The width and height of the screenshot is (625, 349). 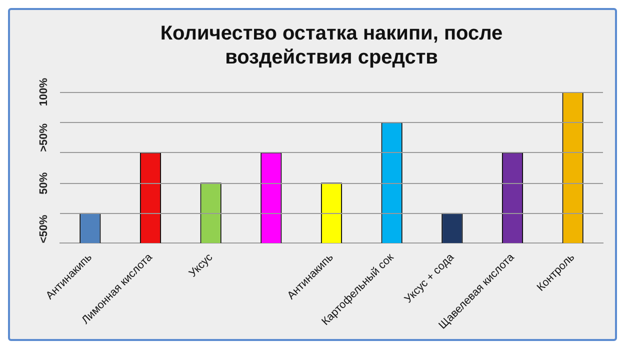 What do you see at coordinates (331, 33) in the screenshot?
I see `text: Количество остатка накипи, после` at bounding box center [331, 33].